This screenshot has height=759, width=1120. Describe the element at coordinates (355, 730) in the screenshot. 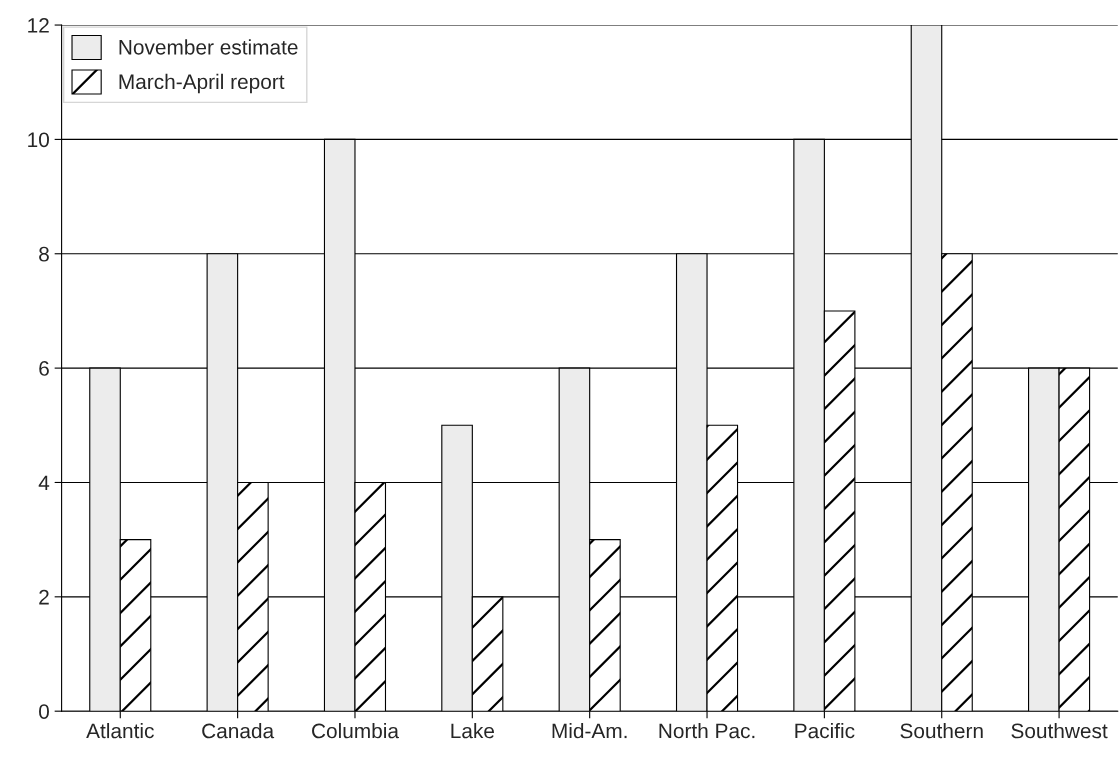

I see `x-tick-label: Columbia` at that location.